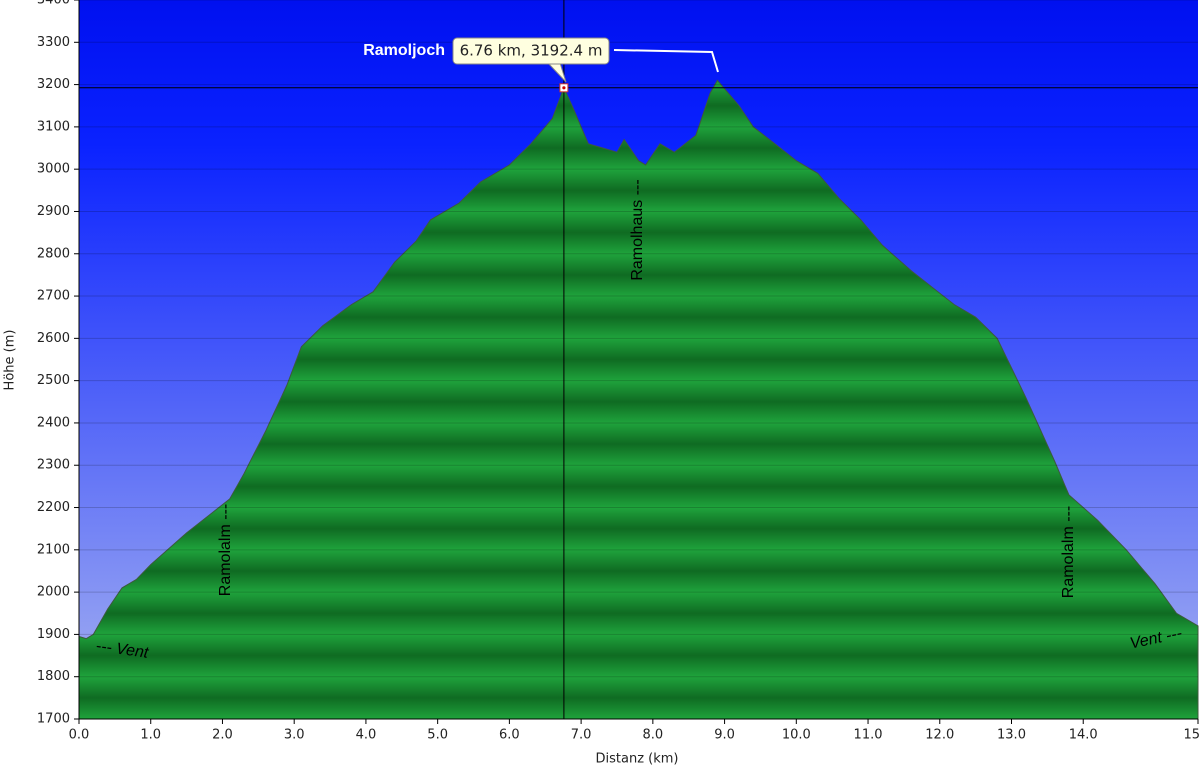  Describe the element at coordinates (637, 759) in the screenshot. I see `x-axis-label: Distanz (km)` at that location.